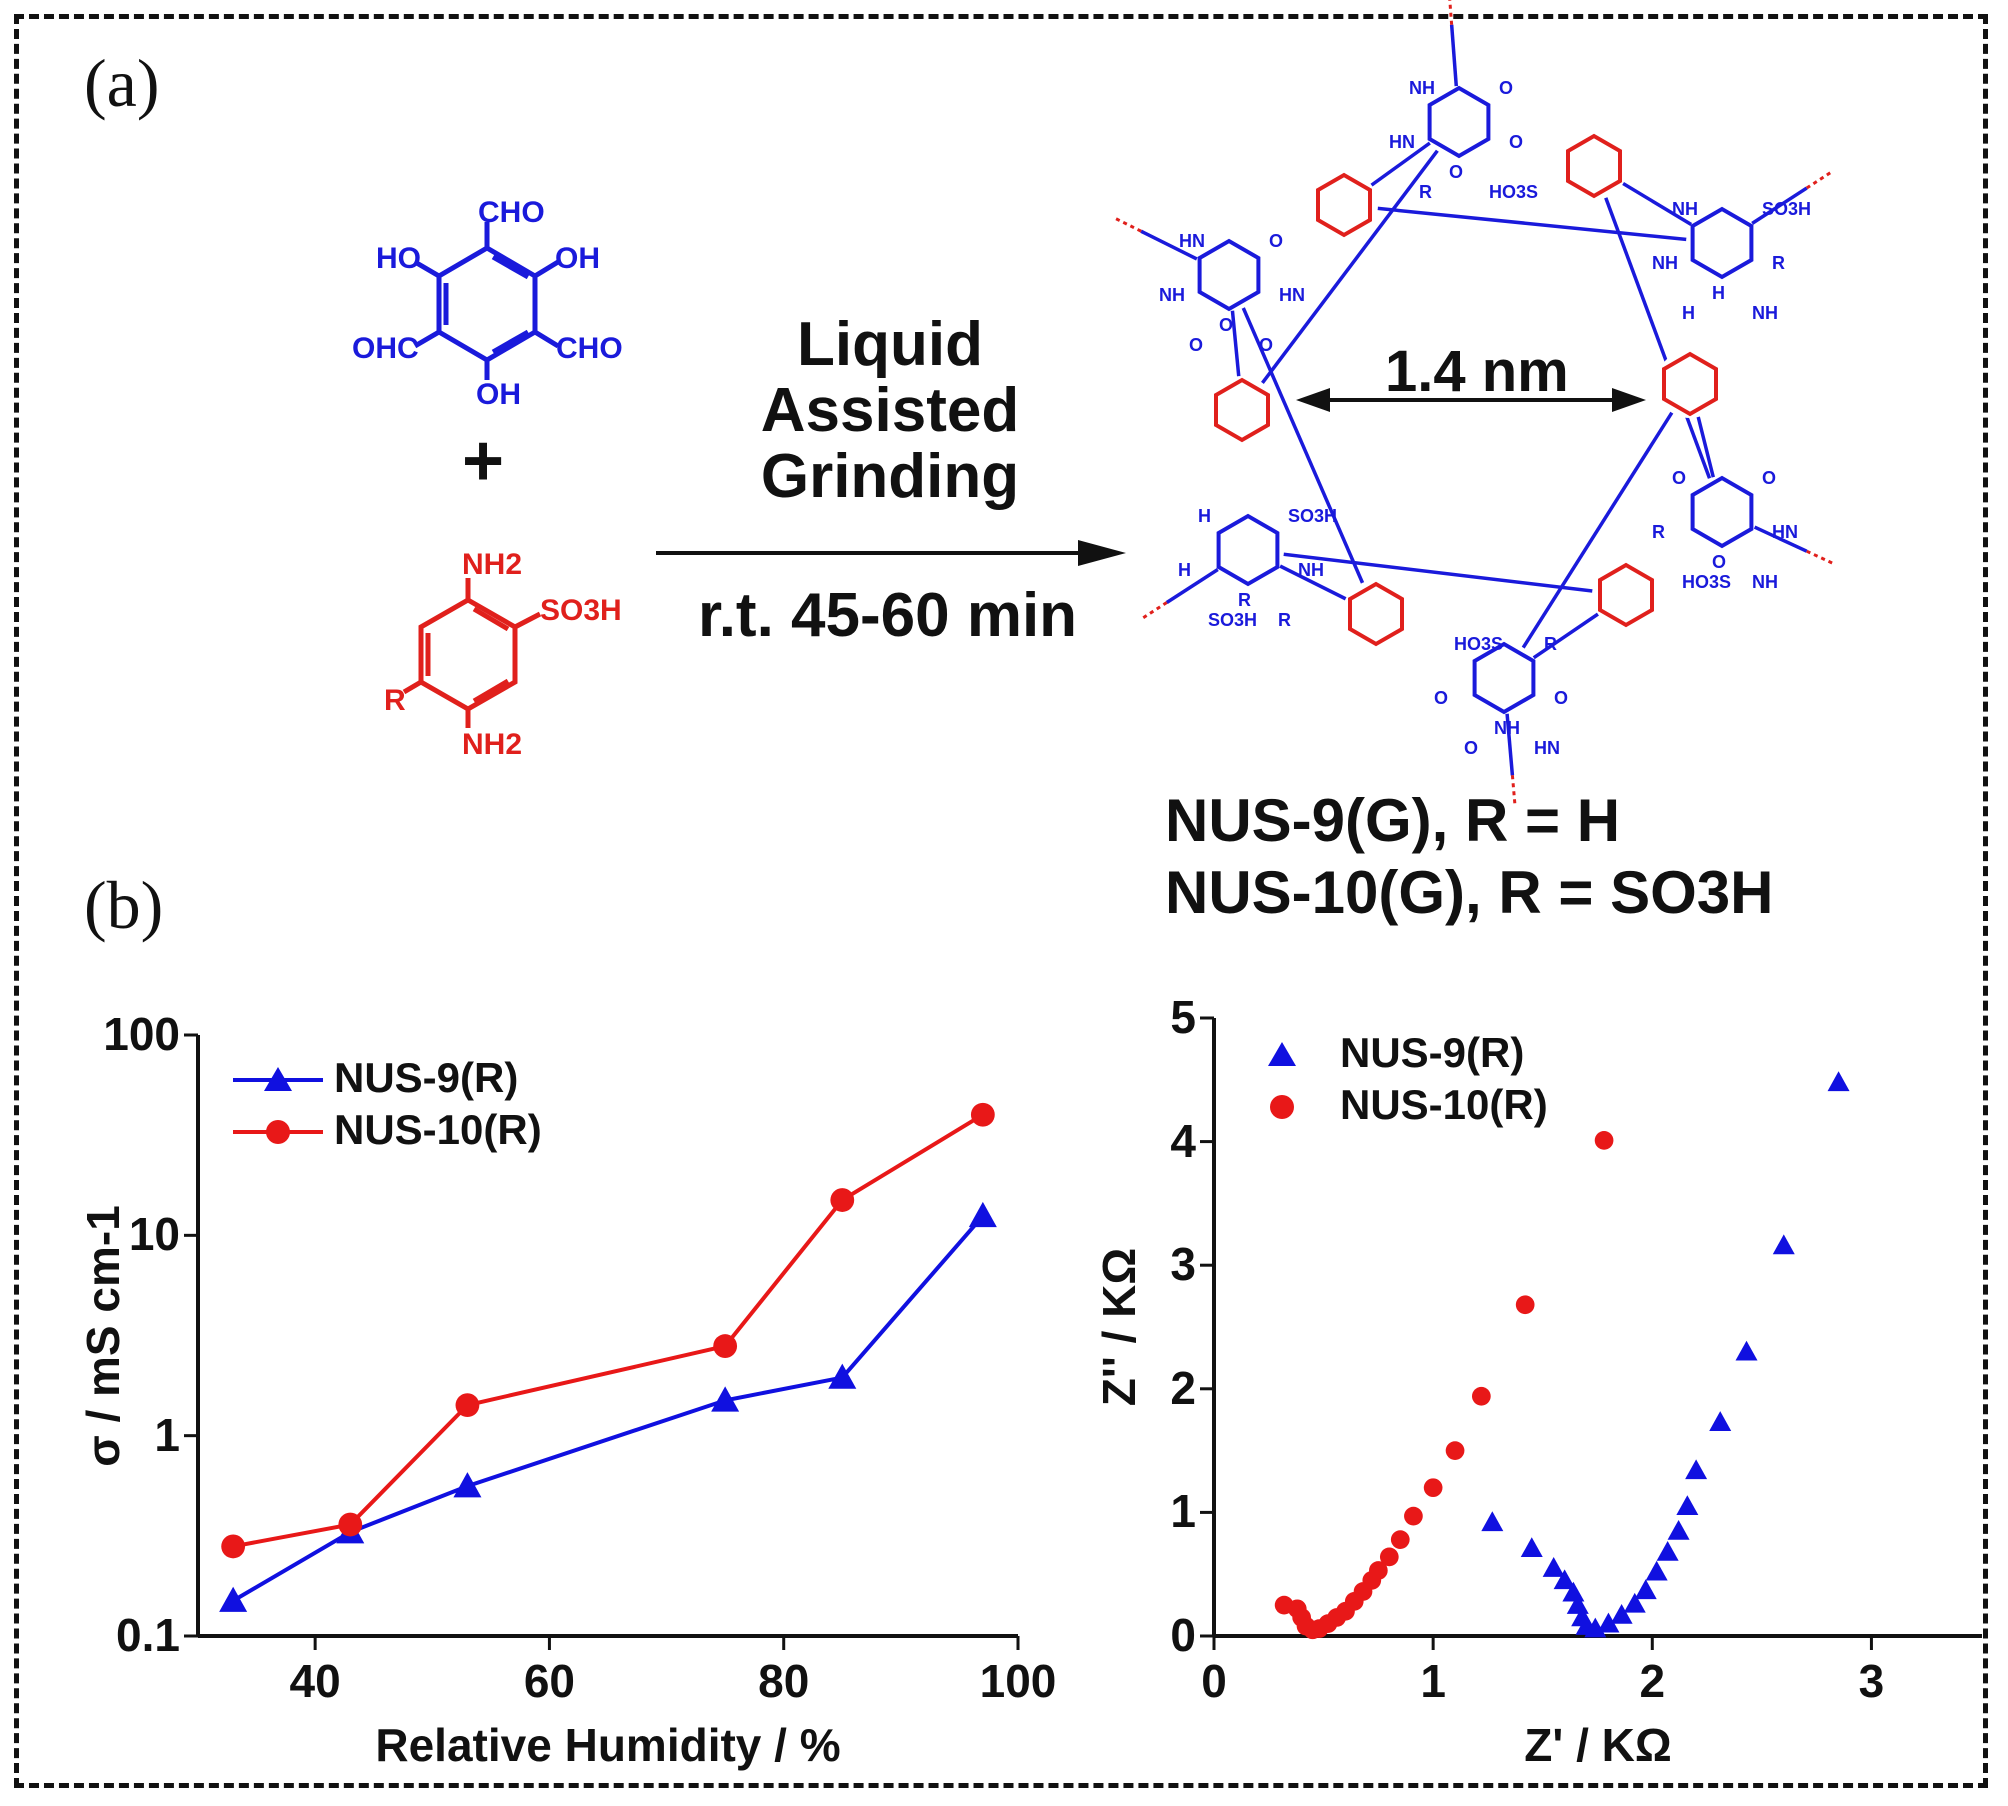 The width and height of the screenshot is (2008, 1806). What do you see at coordinates (577, 258) in the screenshot?
I see `label-oh-right: OH` at bounding box center [577, 258].